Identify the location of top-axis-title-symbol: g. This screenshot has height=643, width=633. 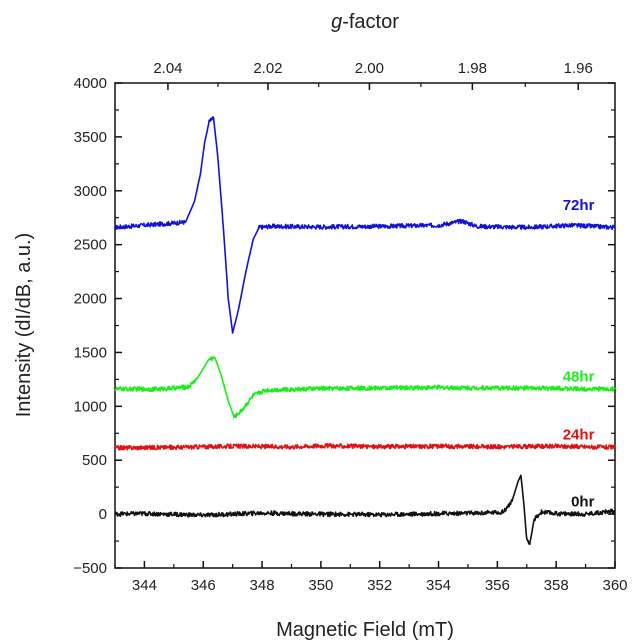
(336, 22).